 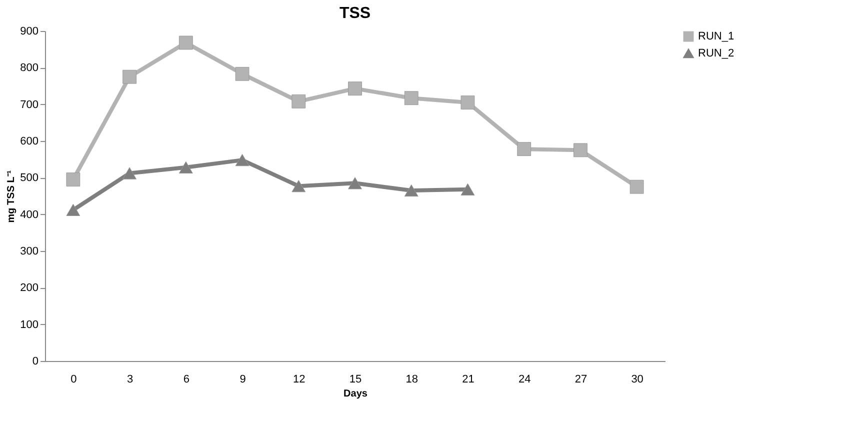 What do you see at coordinates (355, 380) in the screenshot?
I see `x-tick-label: 15` at bounding box center [355, 380].